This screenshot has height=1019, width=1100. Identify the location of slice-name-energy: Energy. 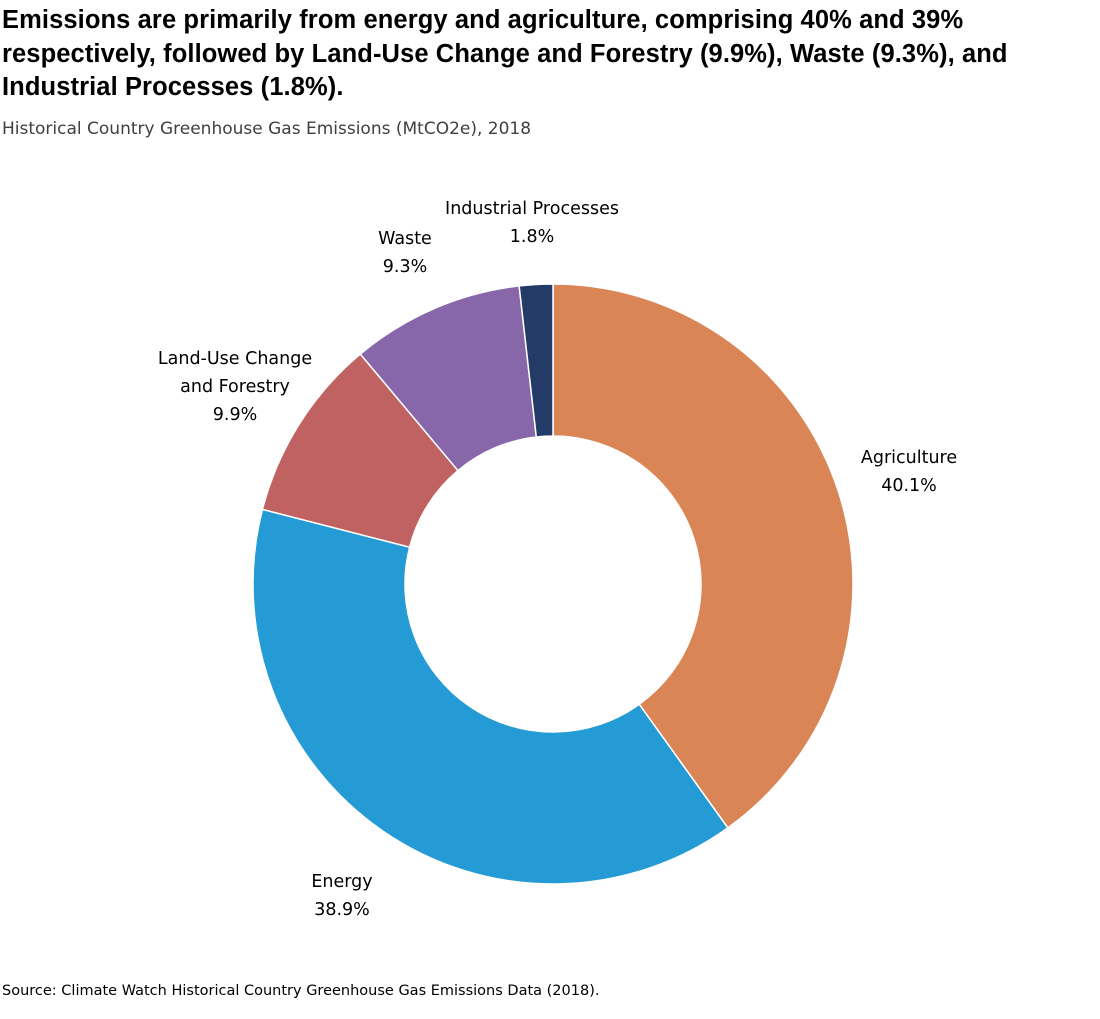
(341, 882).